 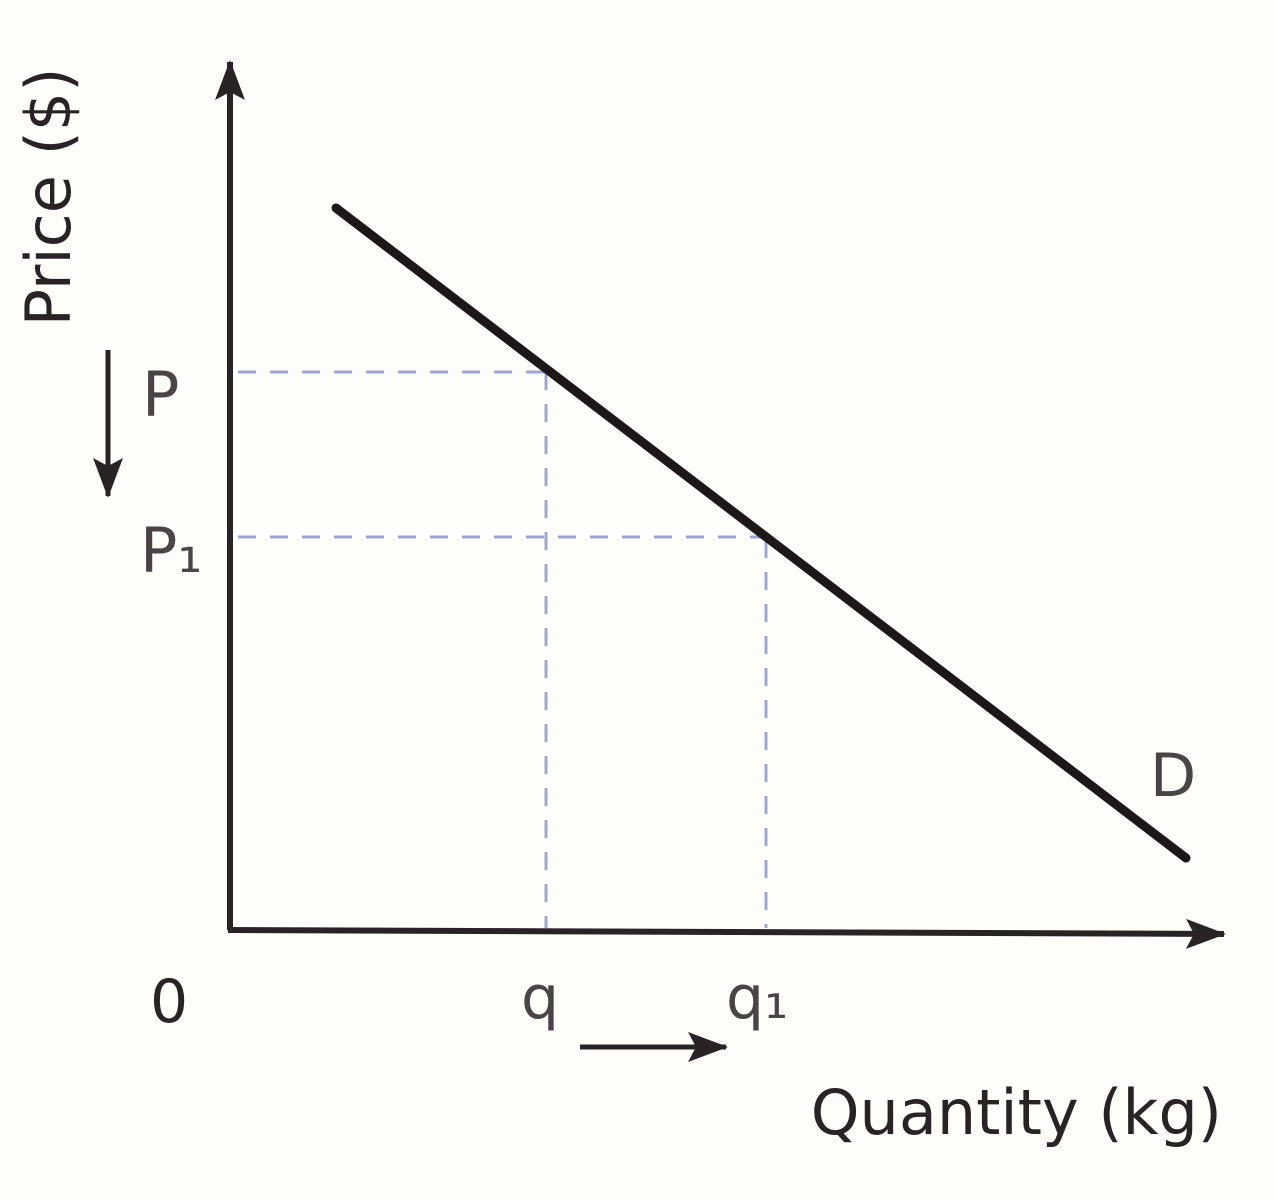 What do you see at coordinates (726, 933) in the screenshot?
I see `x-axis` at bounding box center [726, 933].